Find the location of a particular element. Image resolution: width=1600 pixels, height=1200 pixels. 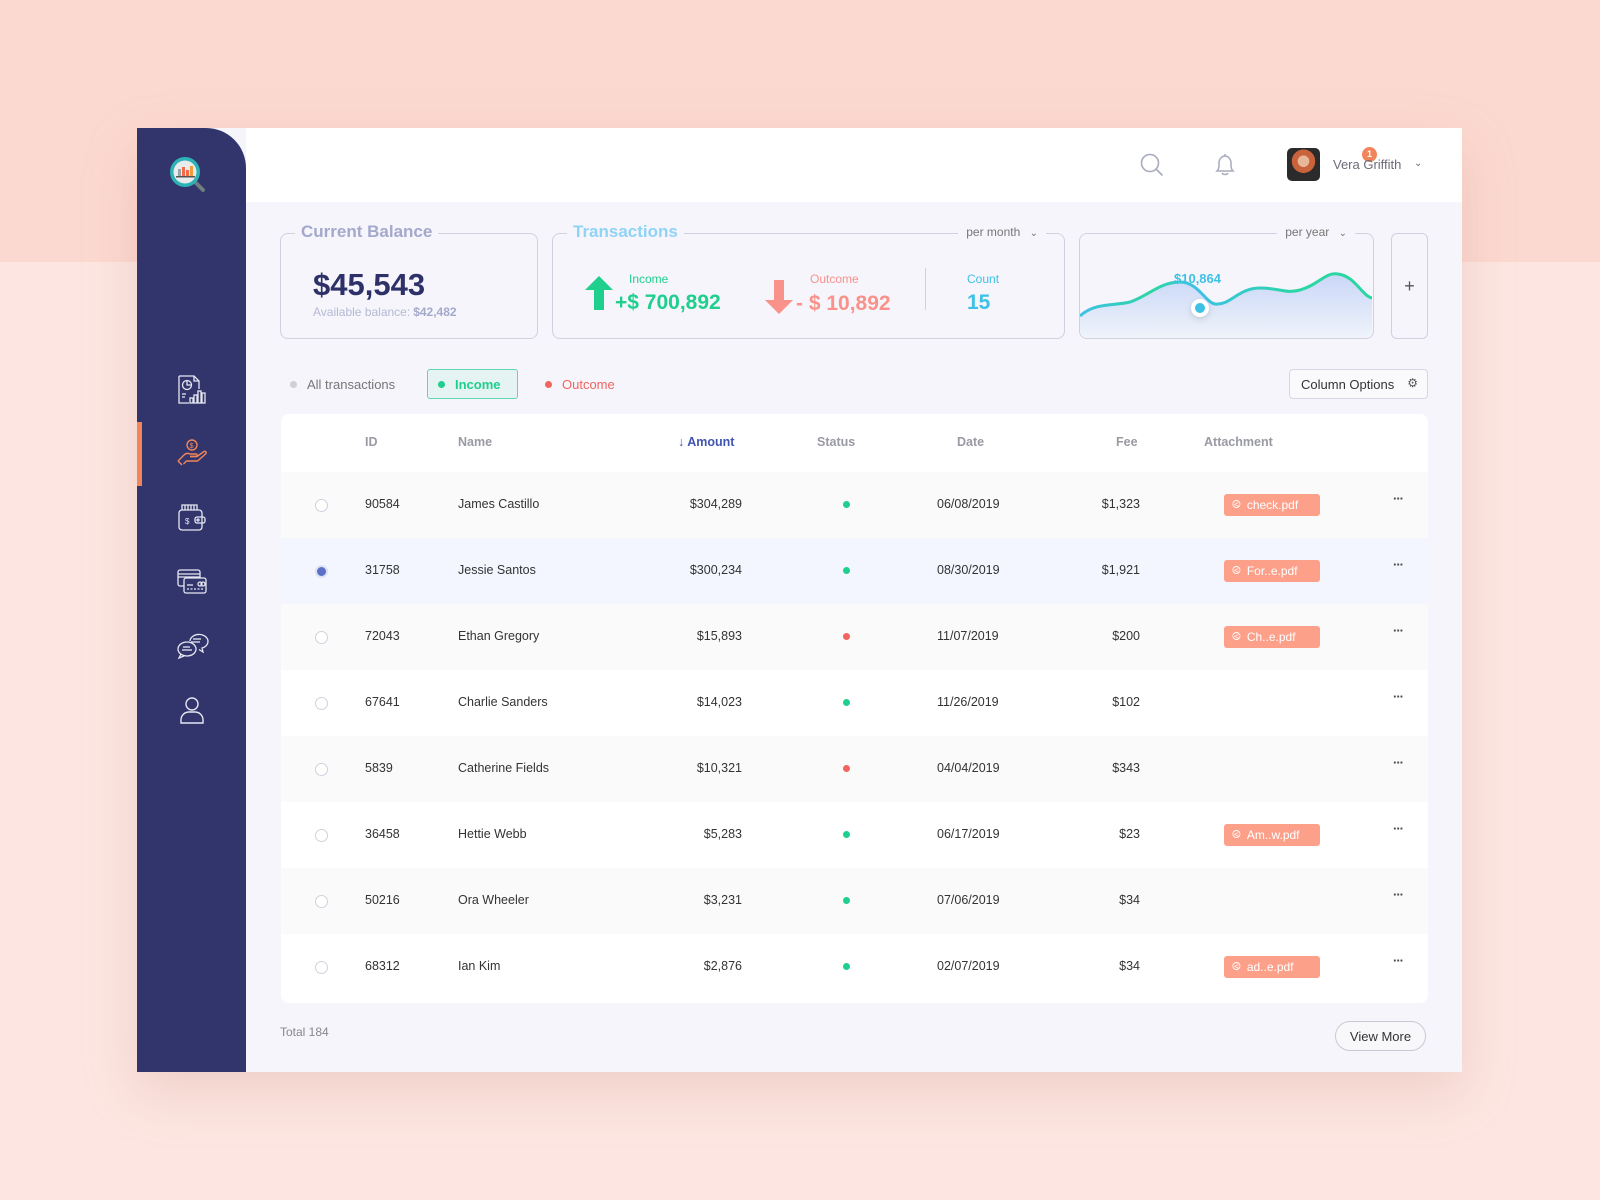

column-header-fee: Fee is located at coordinates (1127, 442).